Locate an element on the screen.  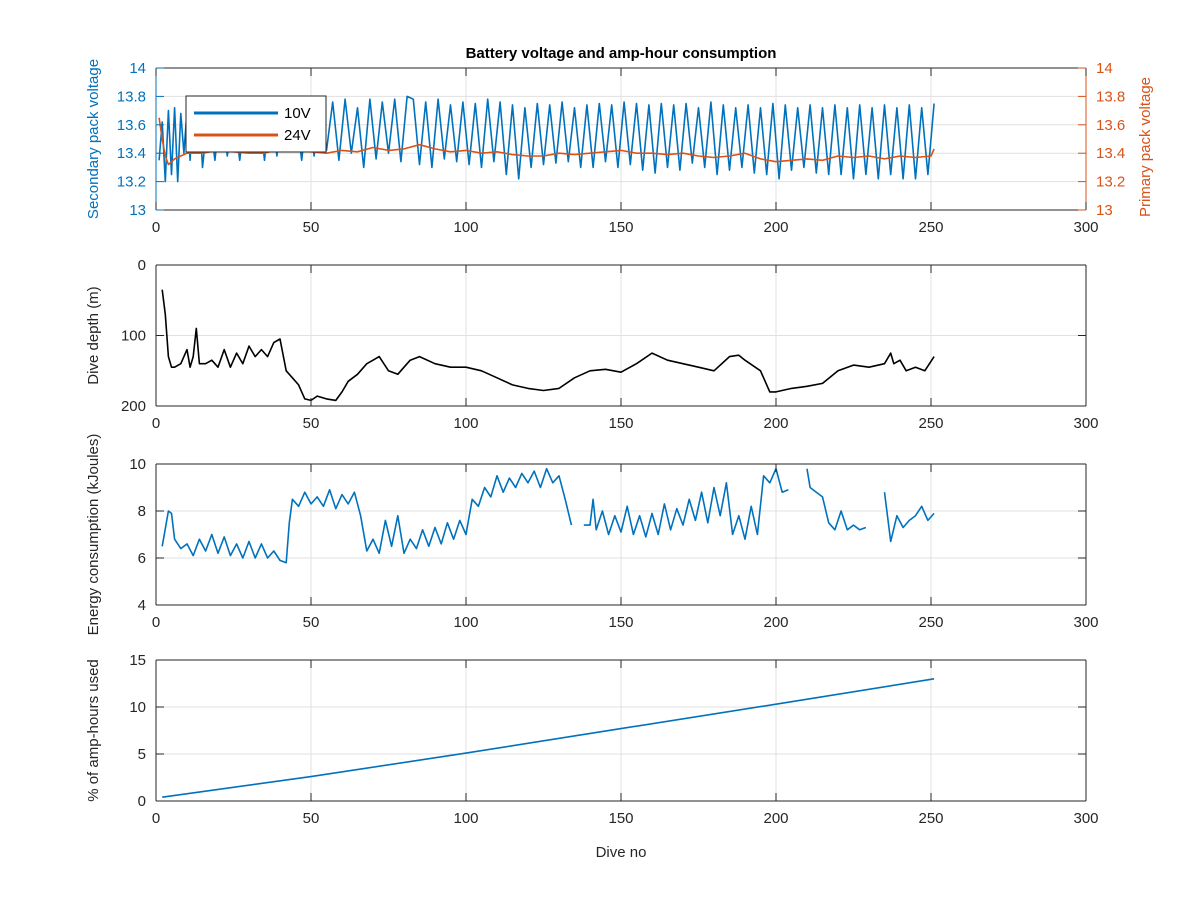
panel1-x-tick-label: 50 is located at coordinates (311, 227).